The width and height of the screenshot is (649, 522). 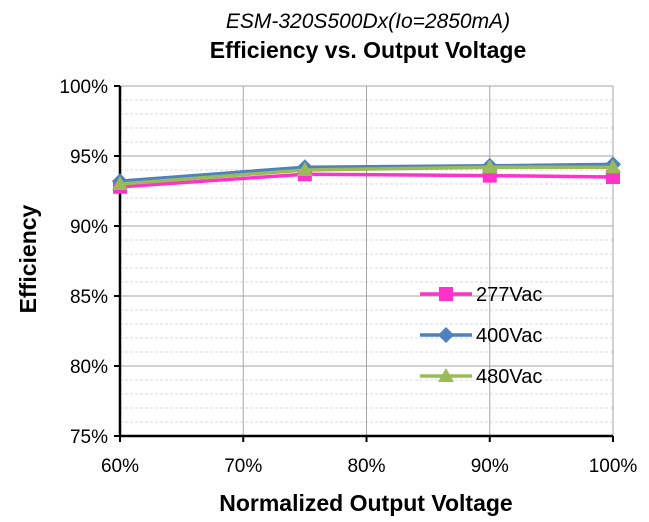 I want to click on series-480vac, so click(x=366, y=174).